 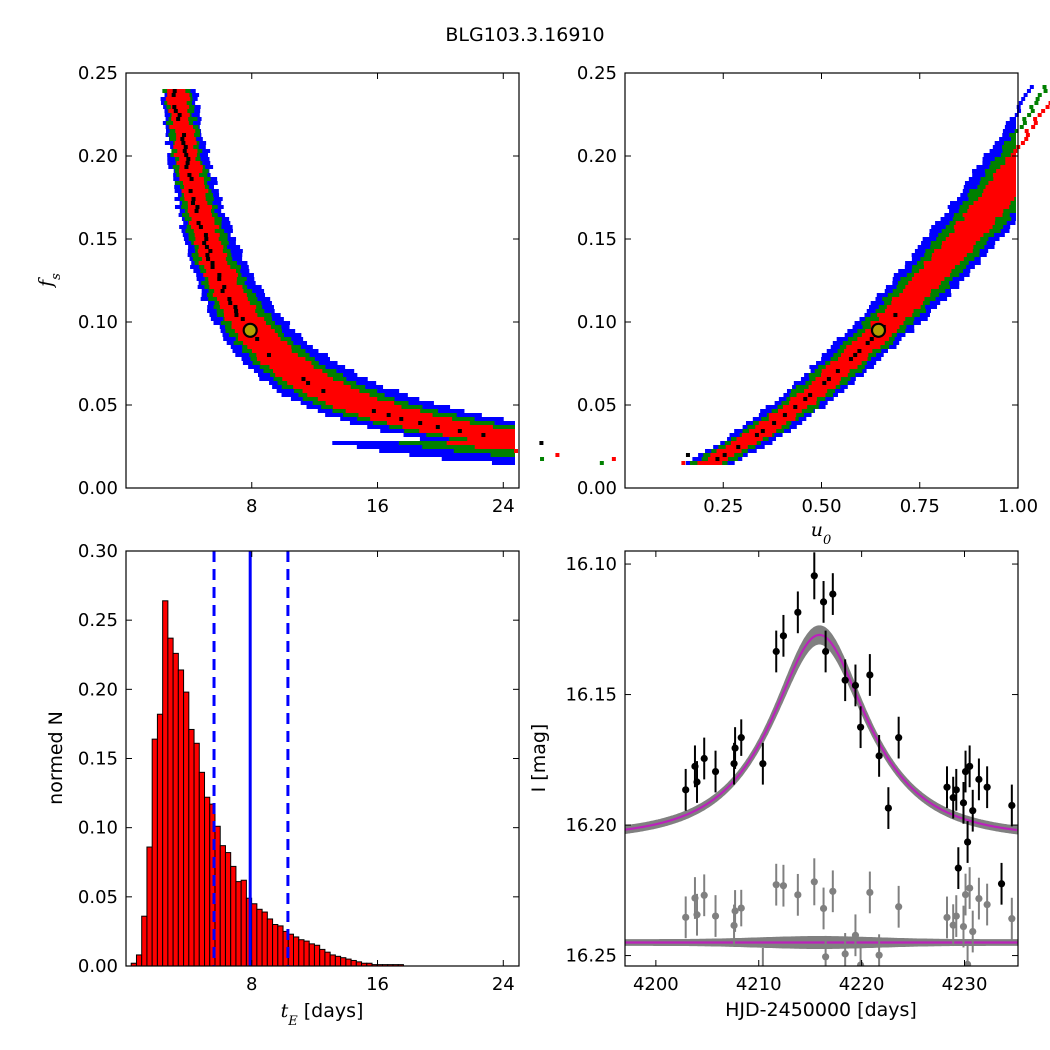 I want to click on hist-ytick-label: 0.30, so click(x=98, y=551).